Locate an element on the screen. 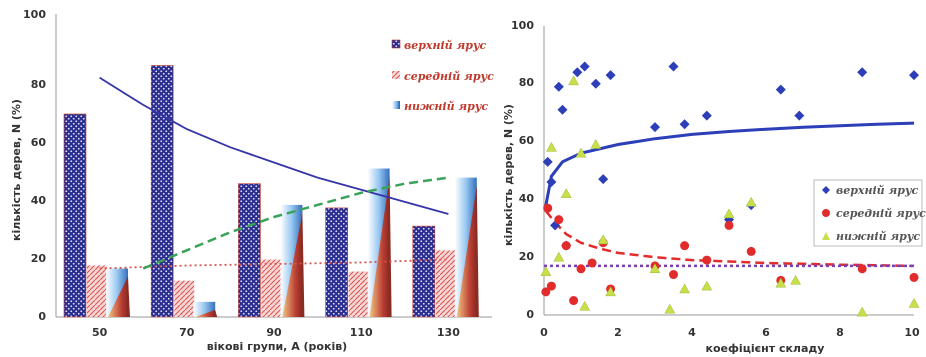  legend-label-middle-right: середній ярус is located at coordinates (881, 213).